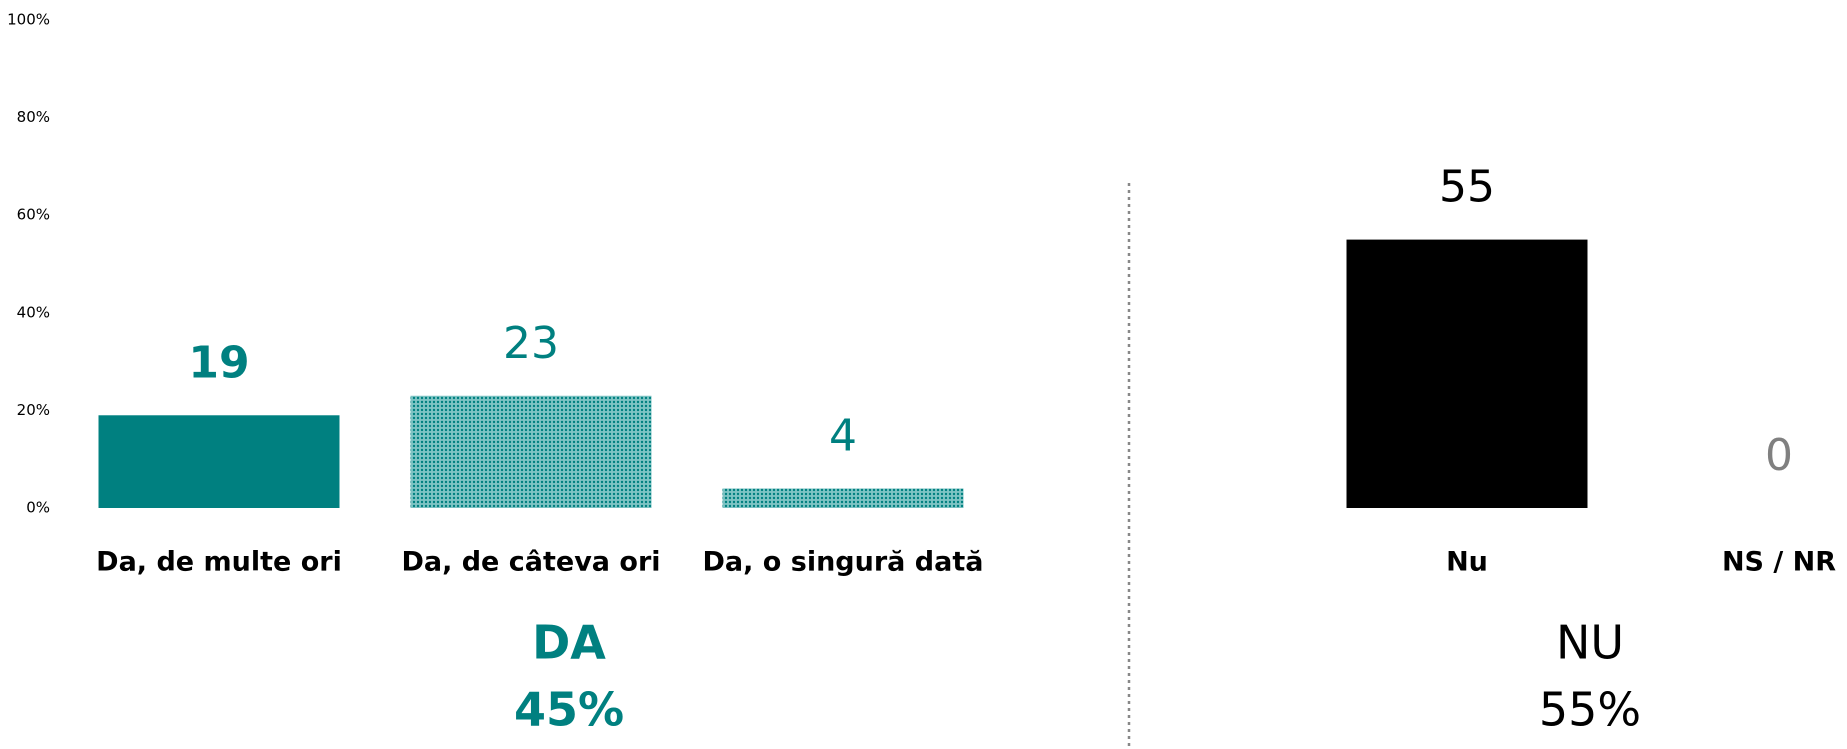  What do you see at coordinates (1779, 455) in the screenshot?
I see `data-label: 0` at bounding box center [1779, 455].